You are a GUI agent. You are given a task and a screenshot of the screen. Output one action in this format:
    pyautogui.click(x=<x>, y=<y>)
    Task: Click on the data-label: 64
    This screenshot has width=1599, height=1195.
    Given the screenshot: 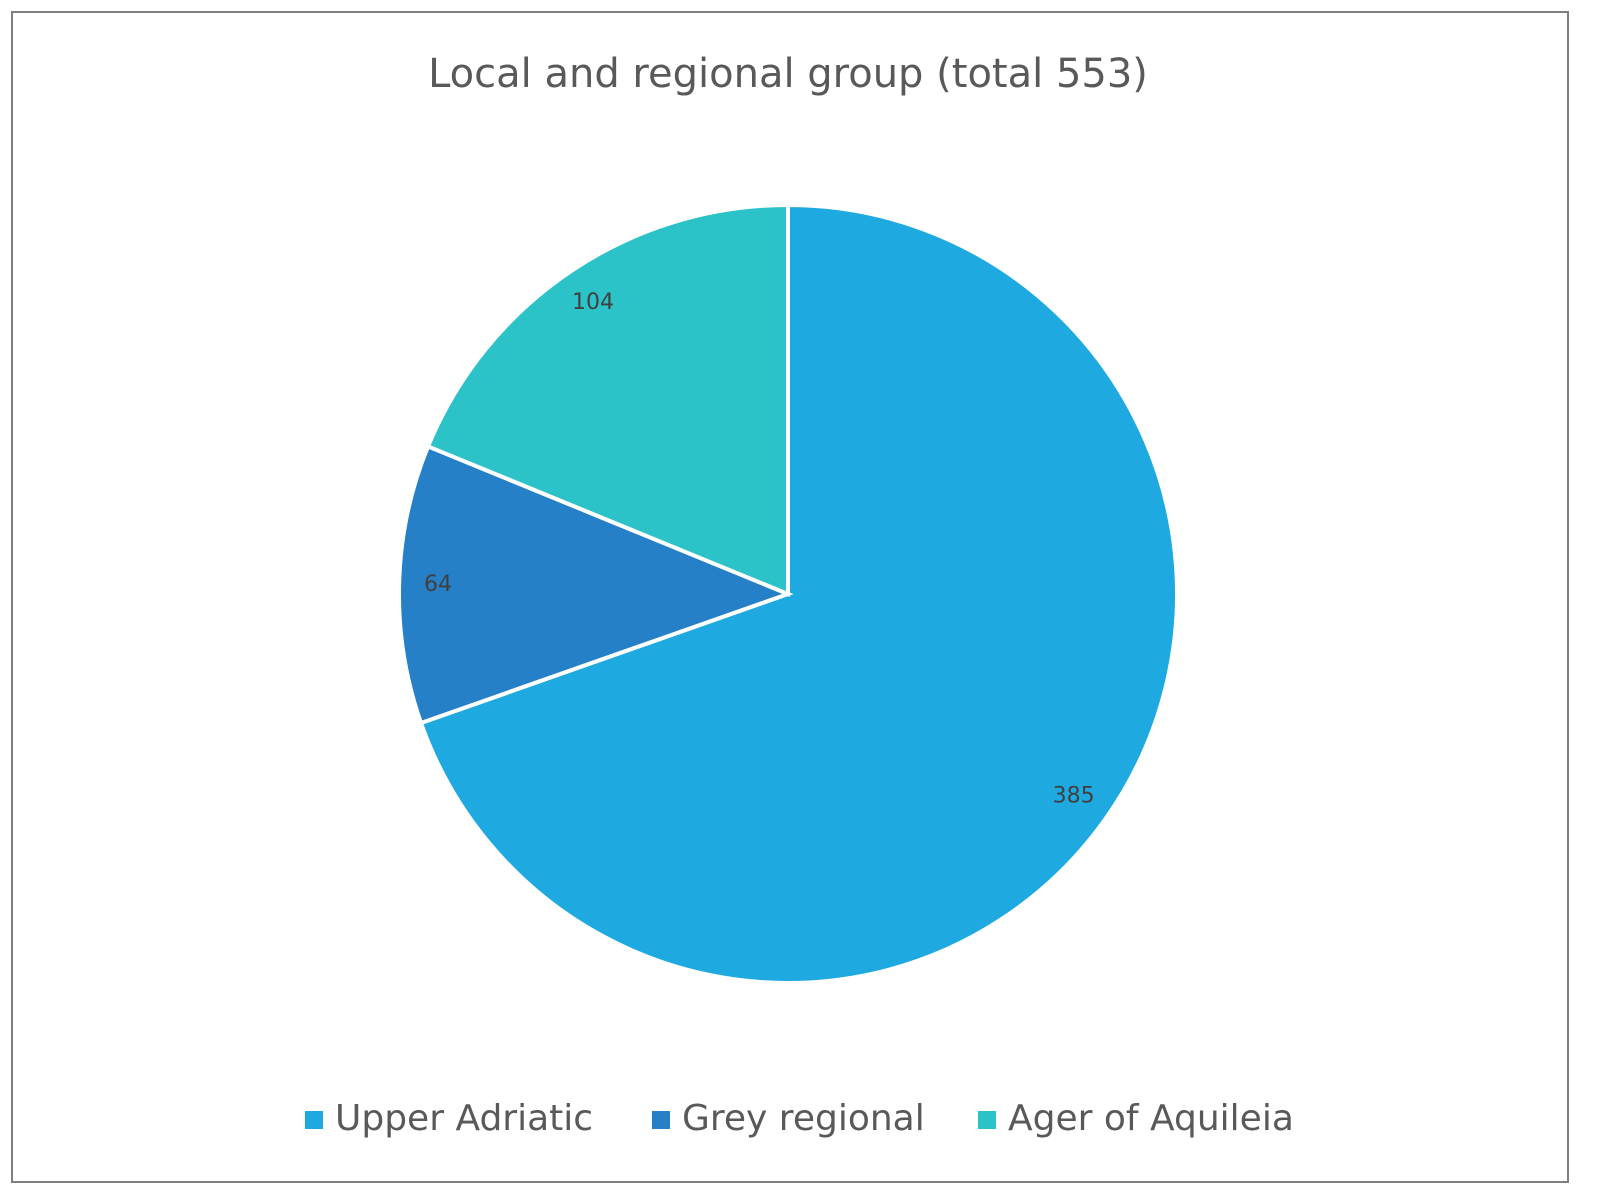 What is the action you would take?
    pyautogui.click(x=438, y=584)
    